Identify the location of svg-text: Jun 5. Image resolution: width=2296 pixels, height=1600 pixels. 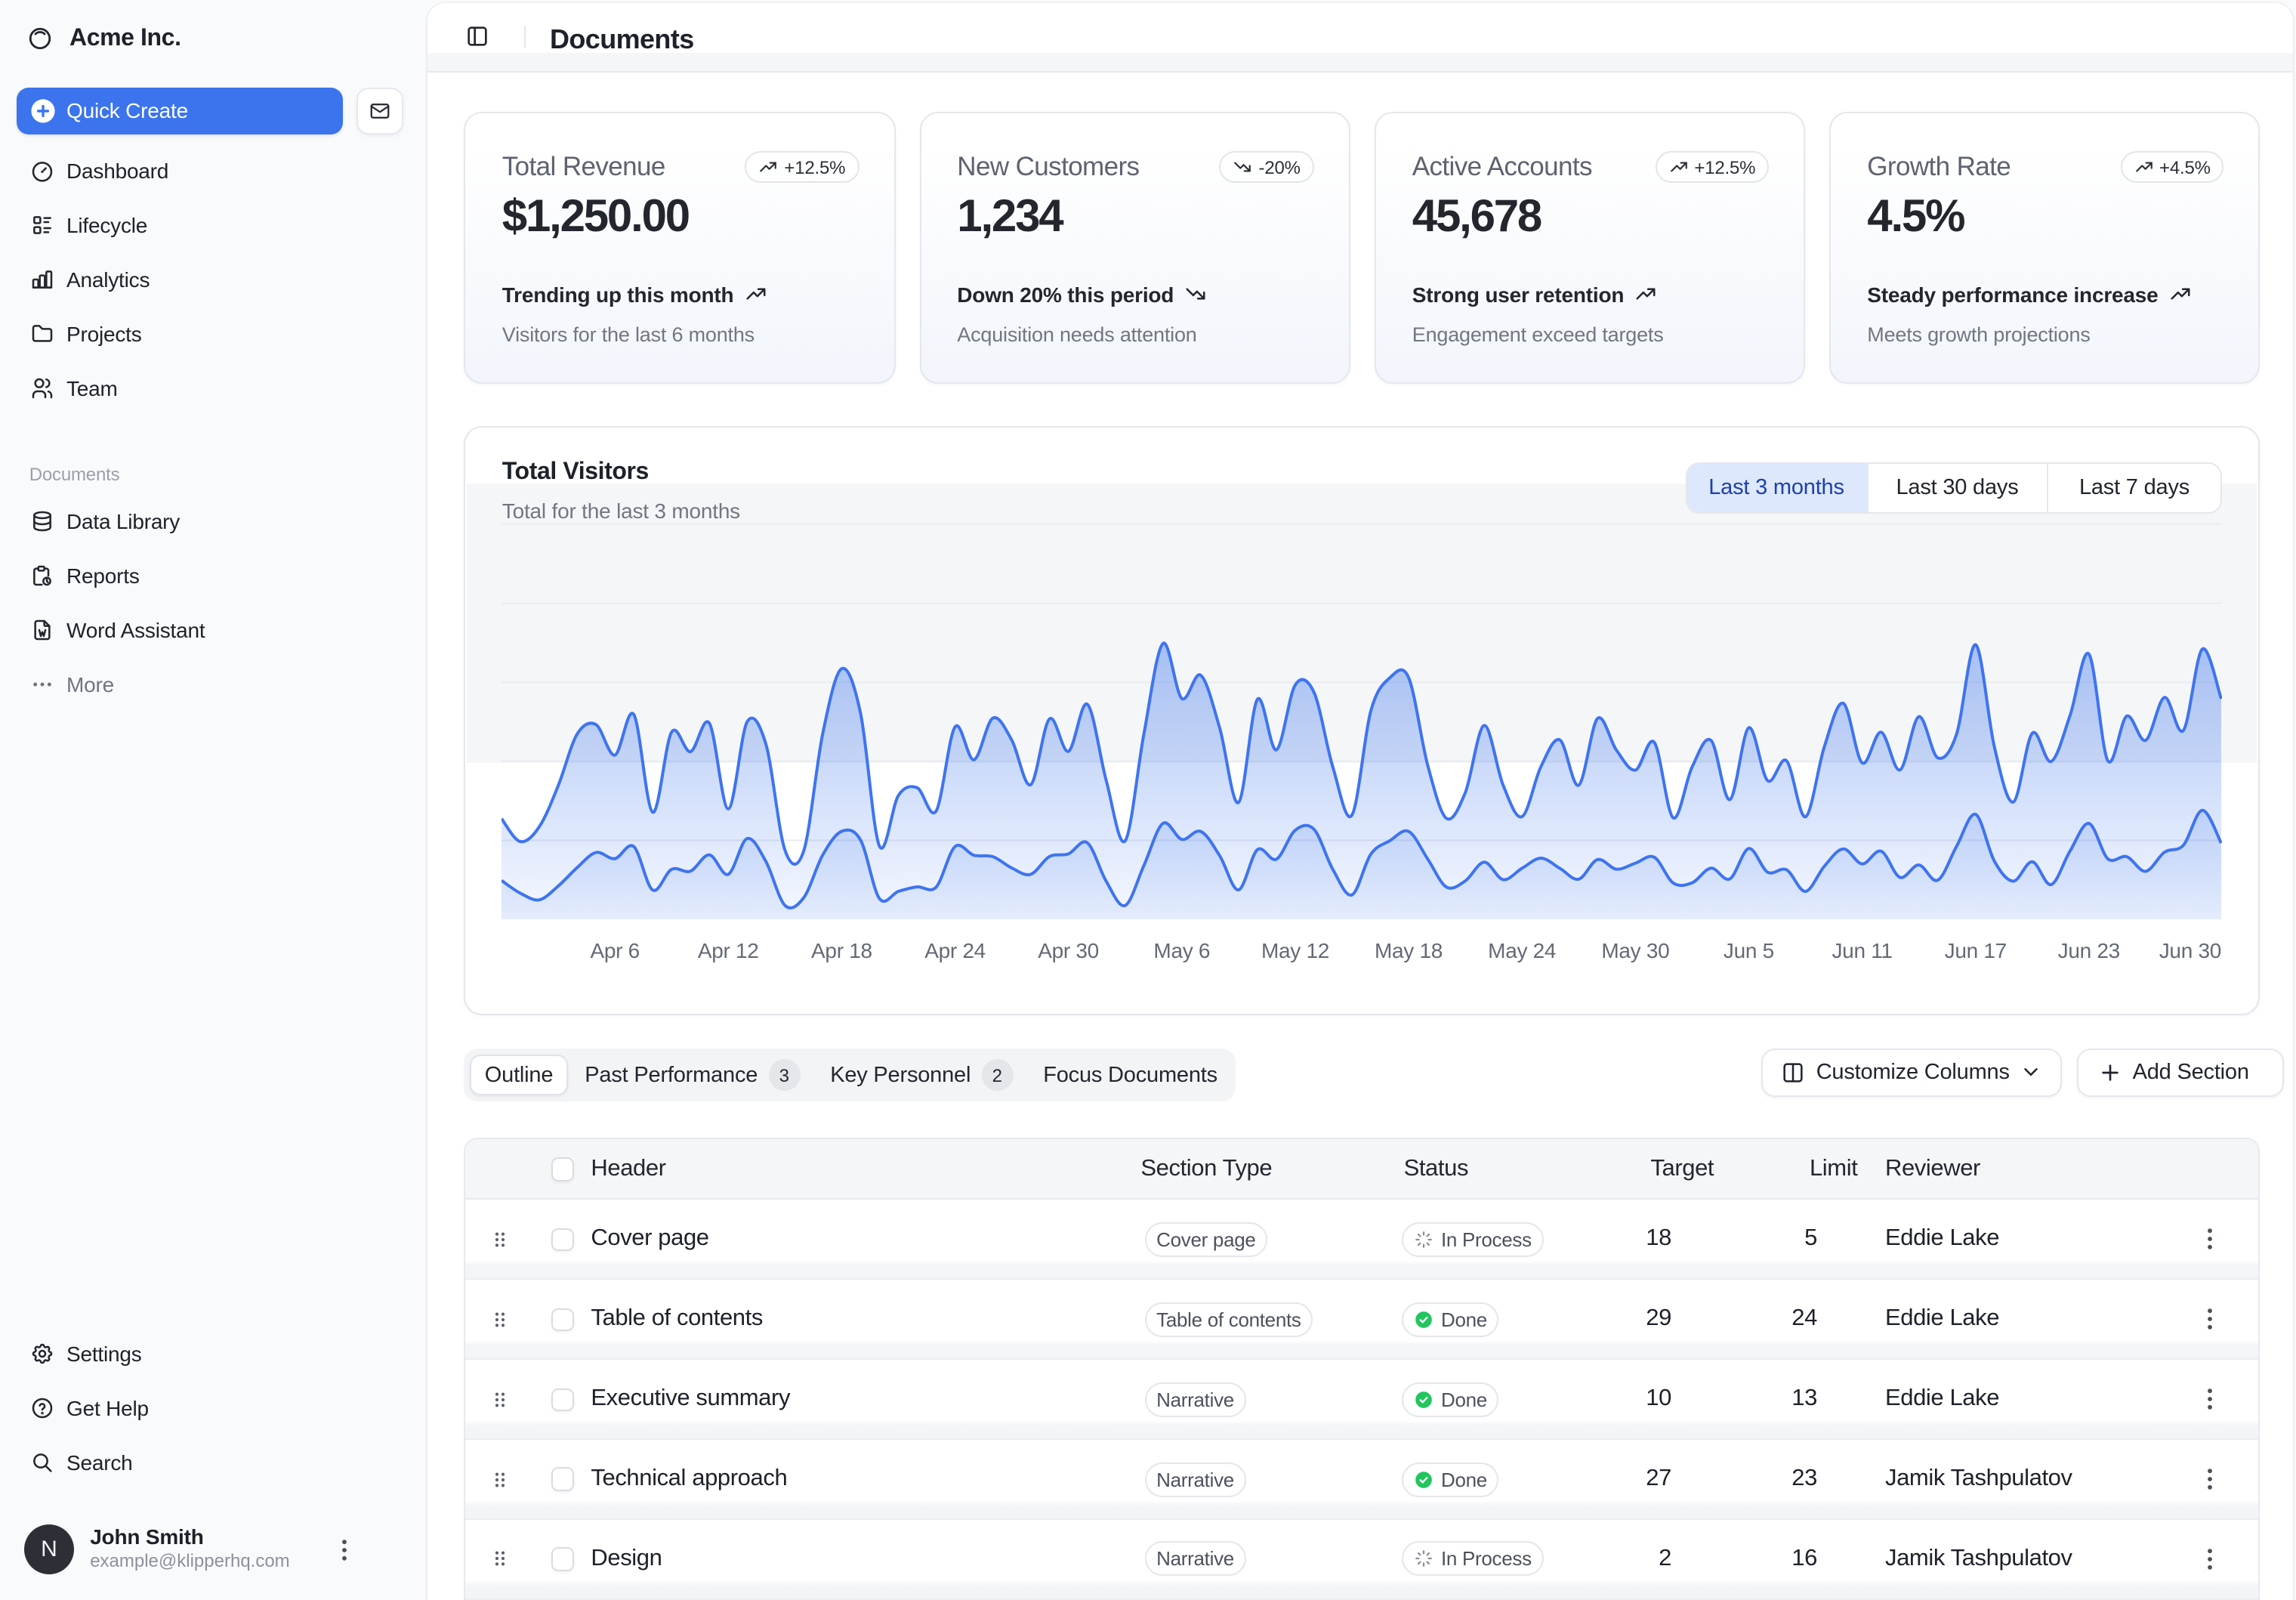
(1749, 951).